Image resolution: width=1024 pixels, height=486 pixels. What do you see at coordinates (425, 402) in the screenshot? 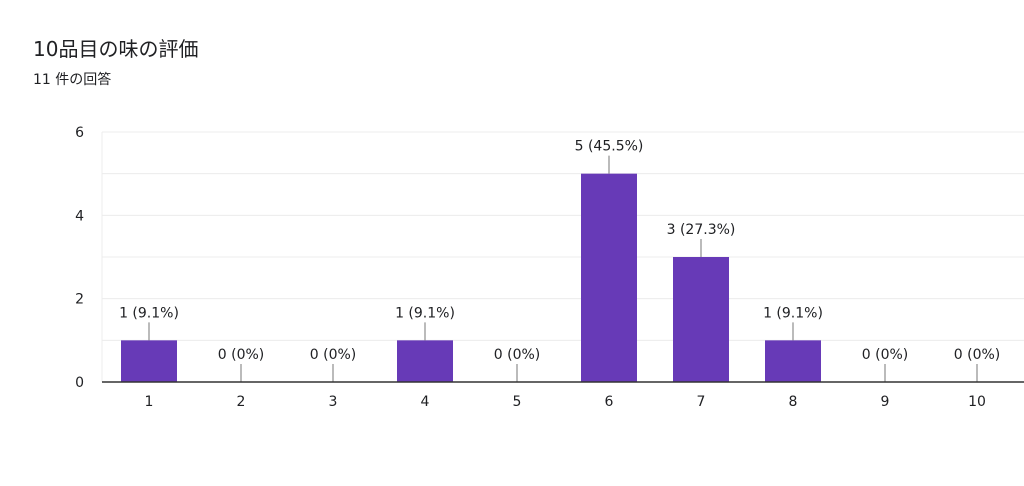
I see `x-tick-label: 4` at bounding box center [425, 402].